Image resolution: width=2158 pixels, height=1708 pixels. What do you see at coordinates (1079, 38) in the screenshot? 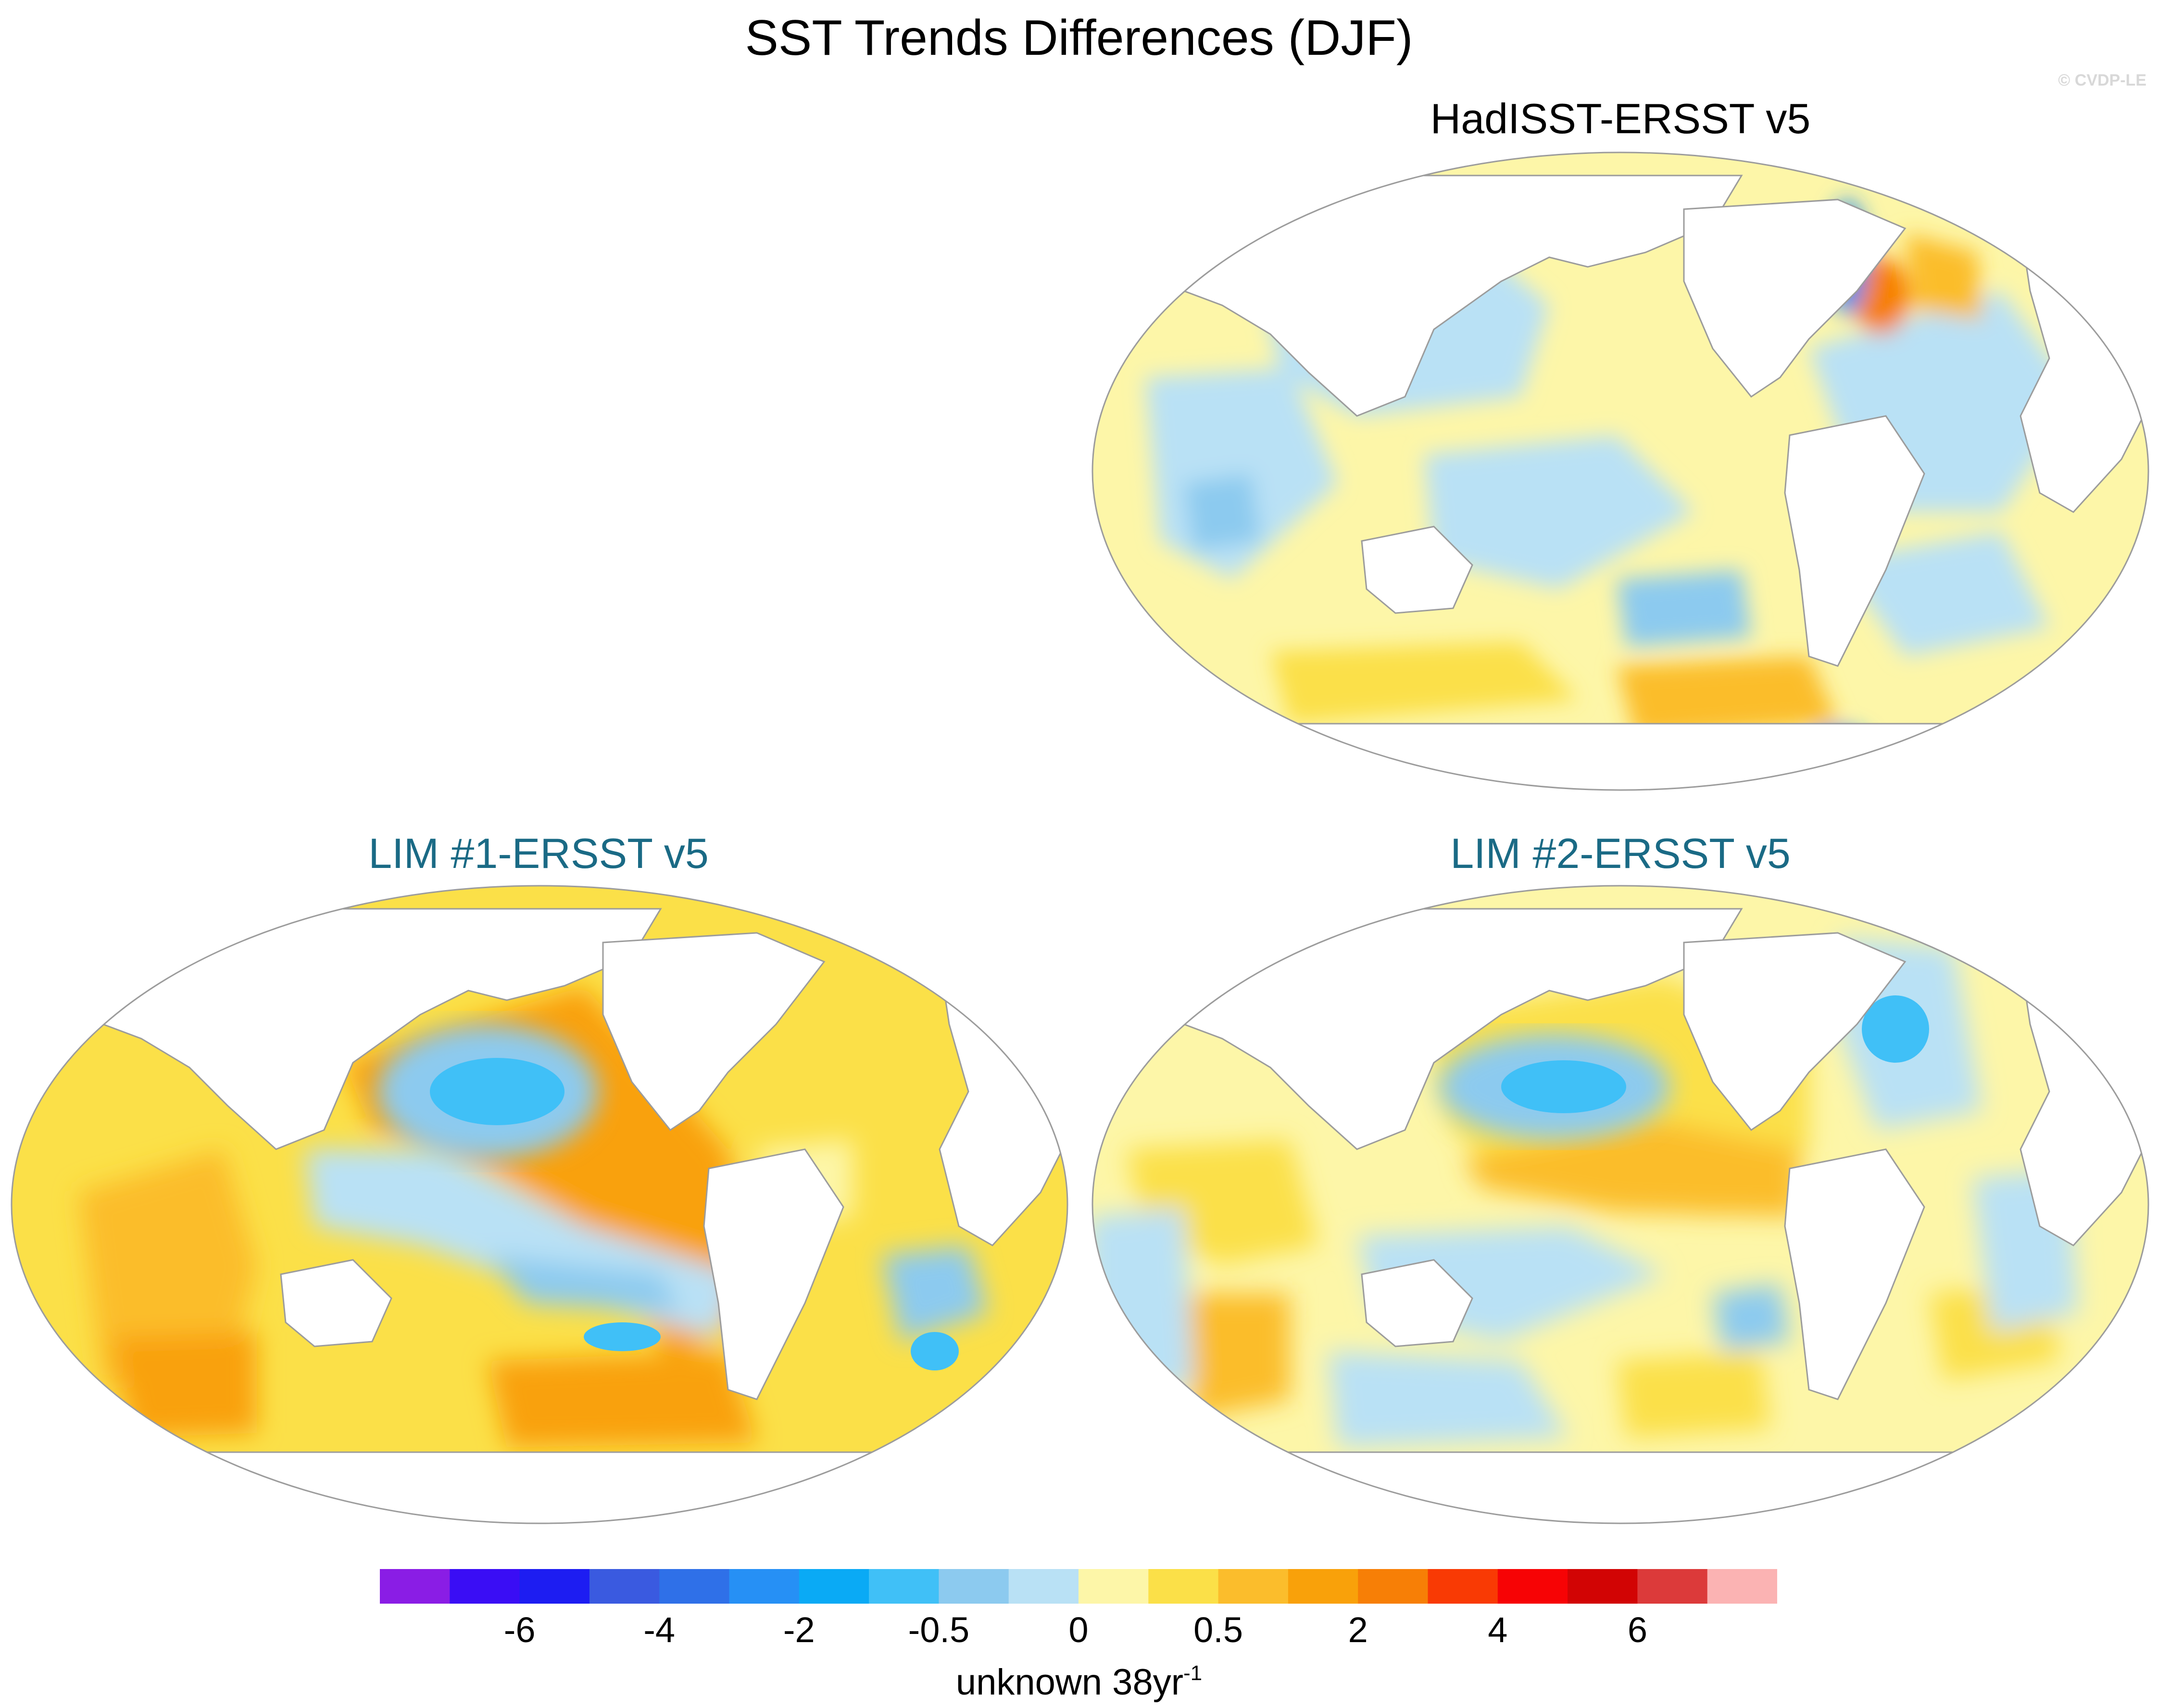
I see `main-title: SST Trends Differences (DJF)` at bounding box center [1079, 38].